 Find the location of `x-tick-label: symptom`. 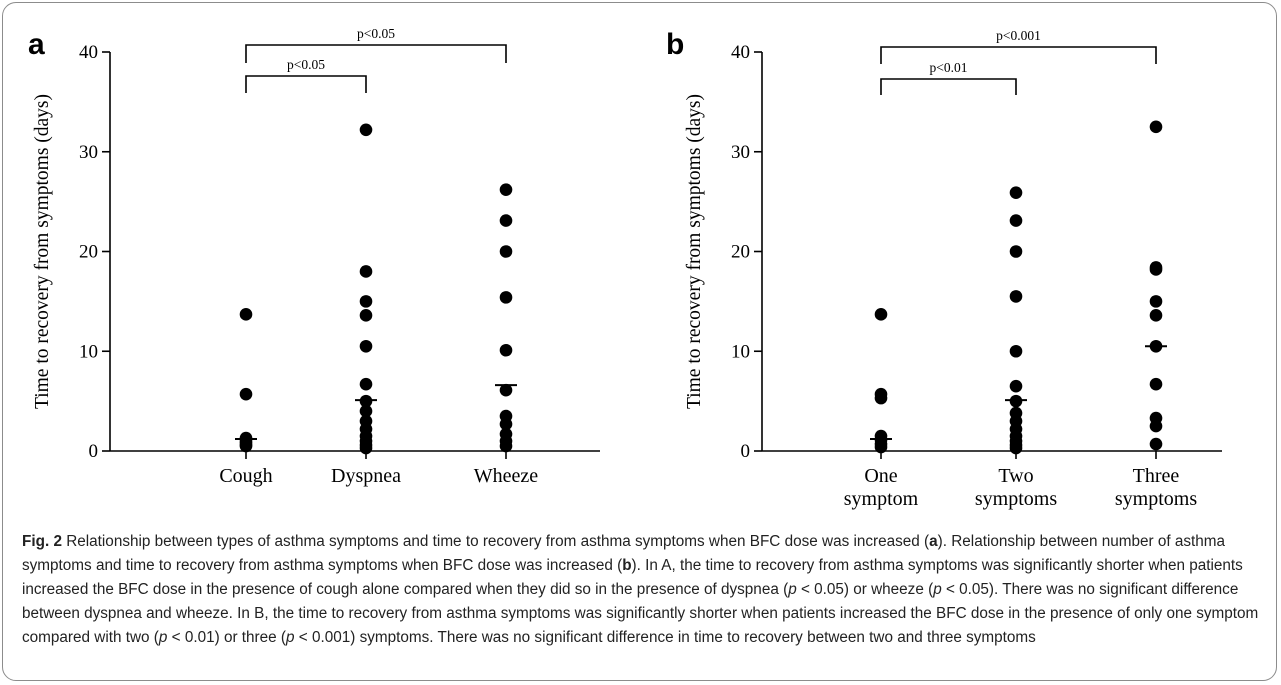

x-tick-label: symptom is located at coordinates (881, 499).